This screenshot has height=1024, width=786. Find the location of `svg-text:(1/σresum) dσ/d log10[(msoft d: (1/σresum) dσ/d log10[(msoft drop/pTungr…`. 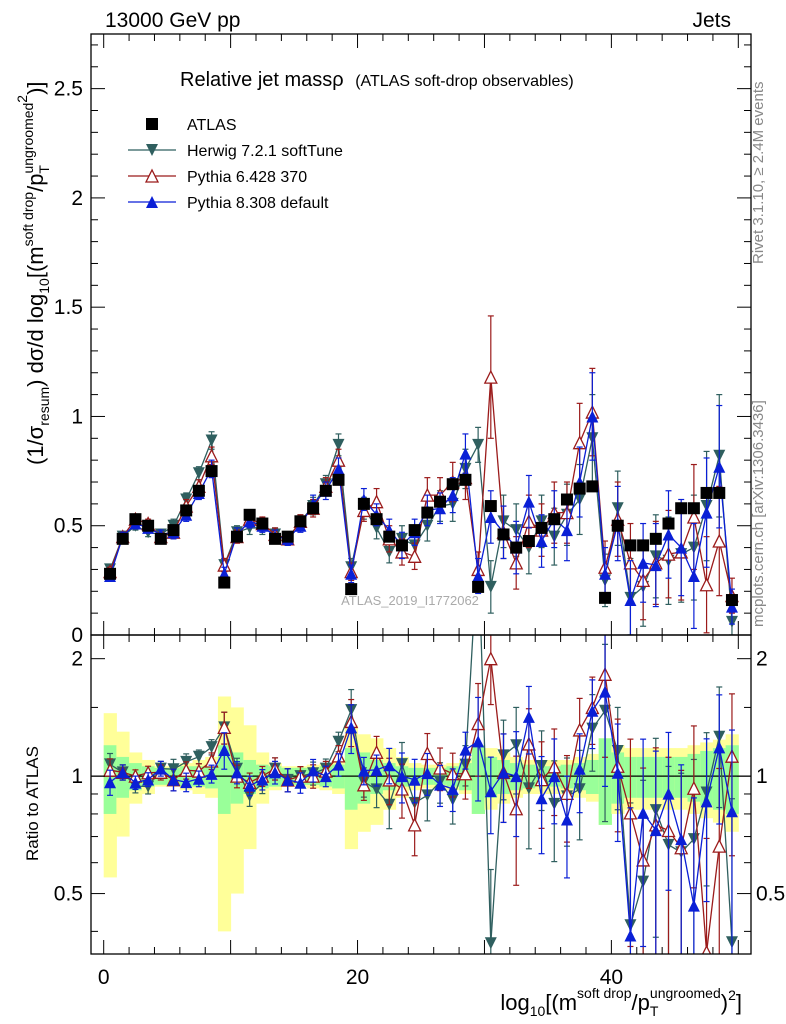

svg-text:(1/σresum) dσ/d log10[(msoft d: (1/σresum) dσ/d log10[(msoft drop/pTungr… is located at coordinates (33, 273).